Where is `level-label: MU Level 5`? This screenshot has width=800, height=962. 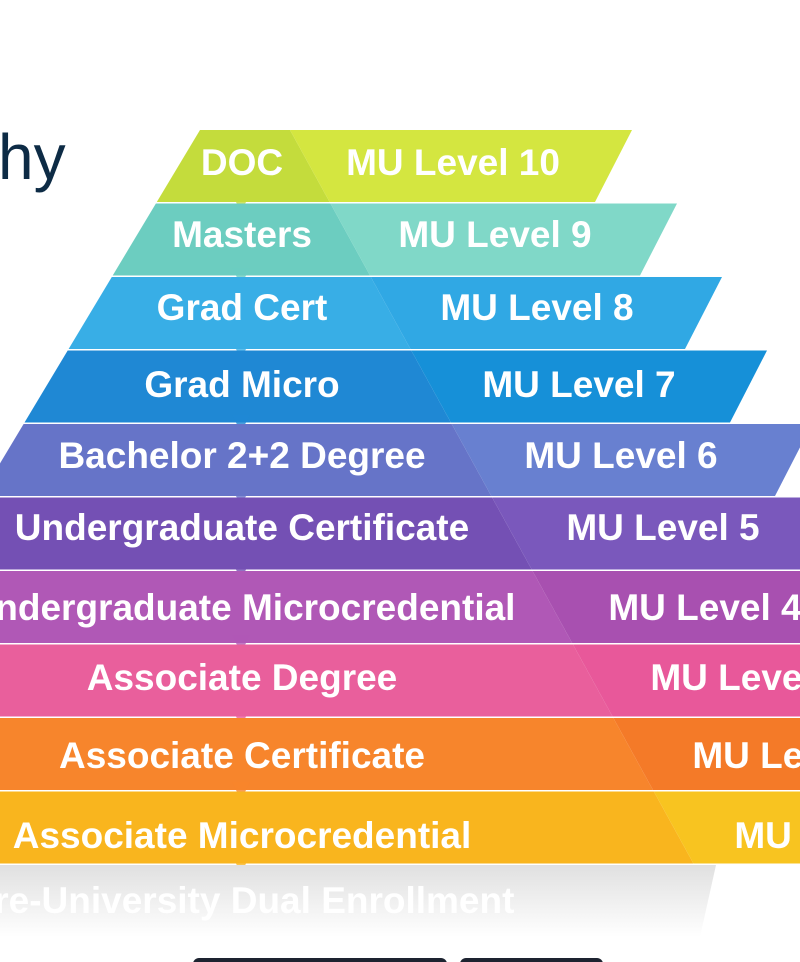 level-label: MU Level 5 is located at coordinates (662, 527).